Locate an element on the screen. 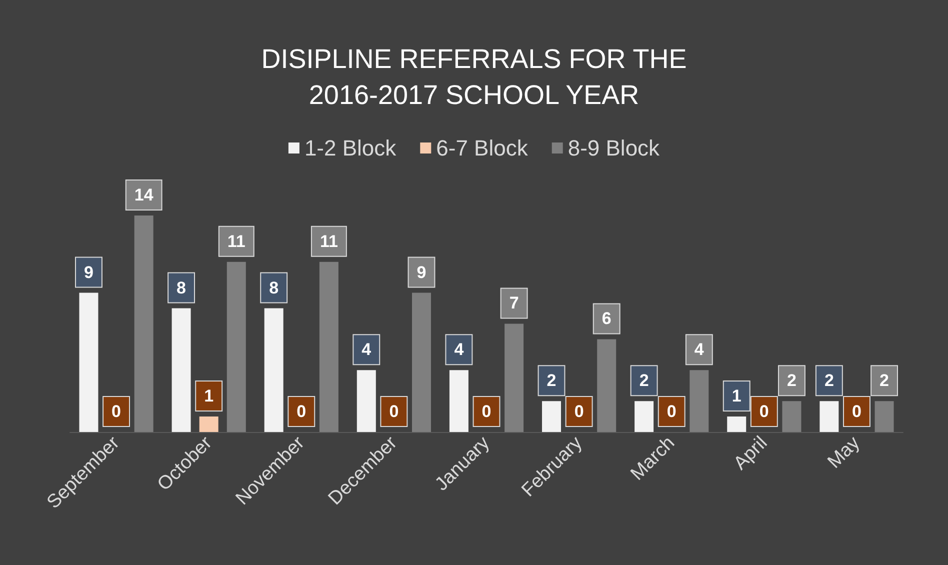 The height and width of the screenshot is (565, 948). chart-title: DISIPLINE REFERRALS FOR THE 2016-2017 SCHOOL YEAR is located at coordinates (474, 77).